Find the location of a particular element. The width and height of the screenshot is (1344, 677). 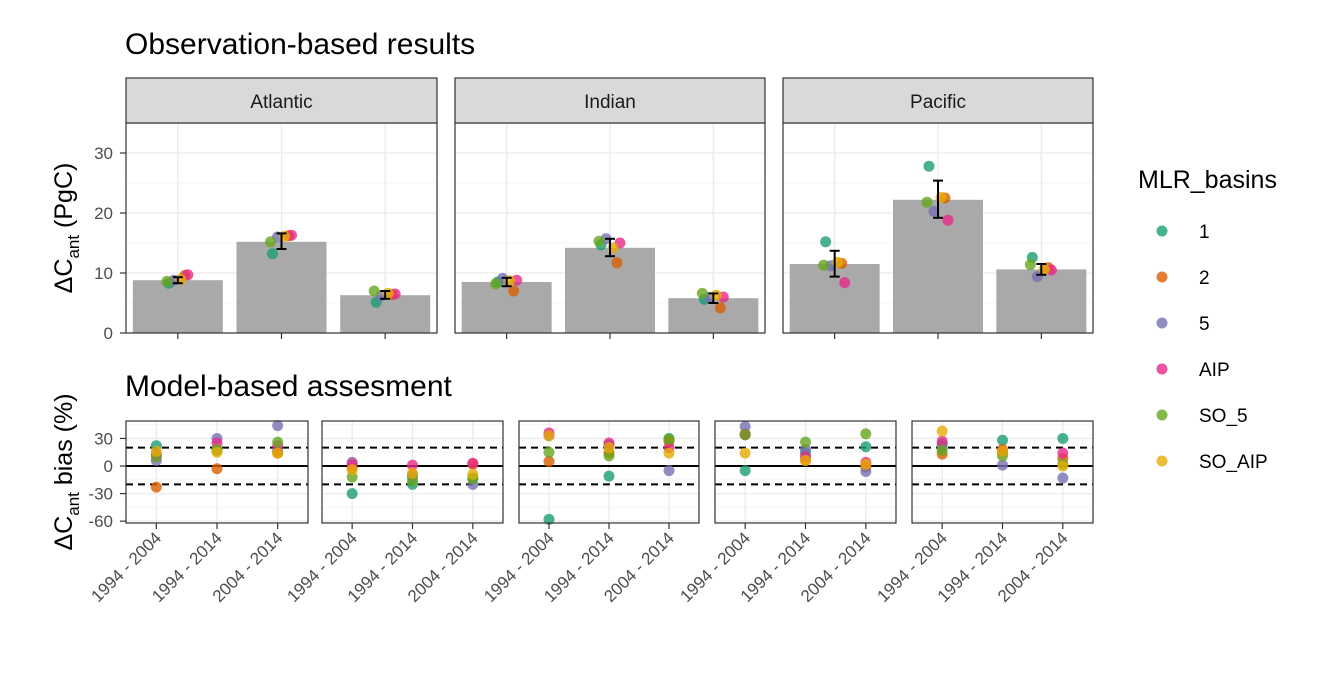

bottom-y-axis-title-base: ΔC is located at coordinates (64, 533).